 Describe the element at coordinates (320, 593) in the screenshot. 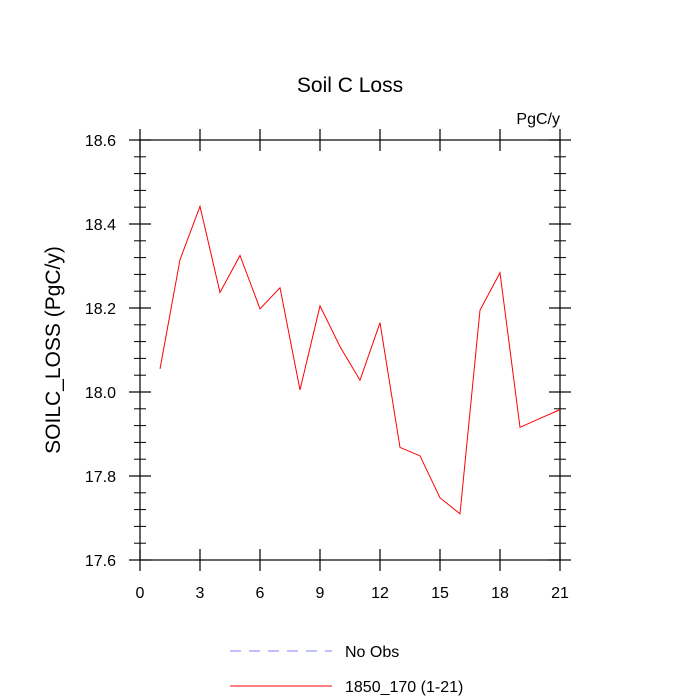

I see `x-tick-label: 9` at that location.